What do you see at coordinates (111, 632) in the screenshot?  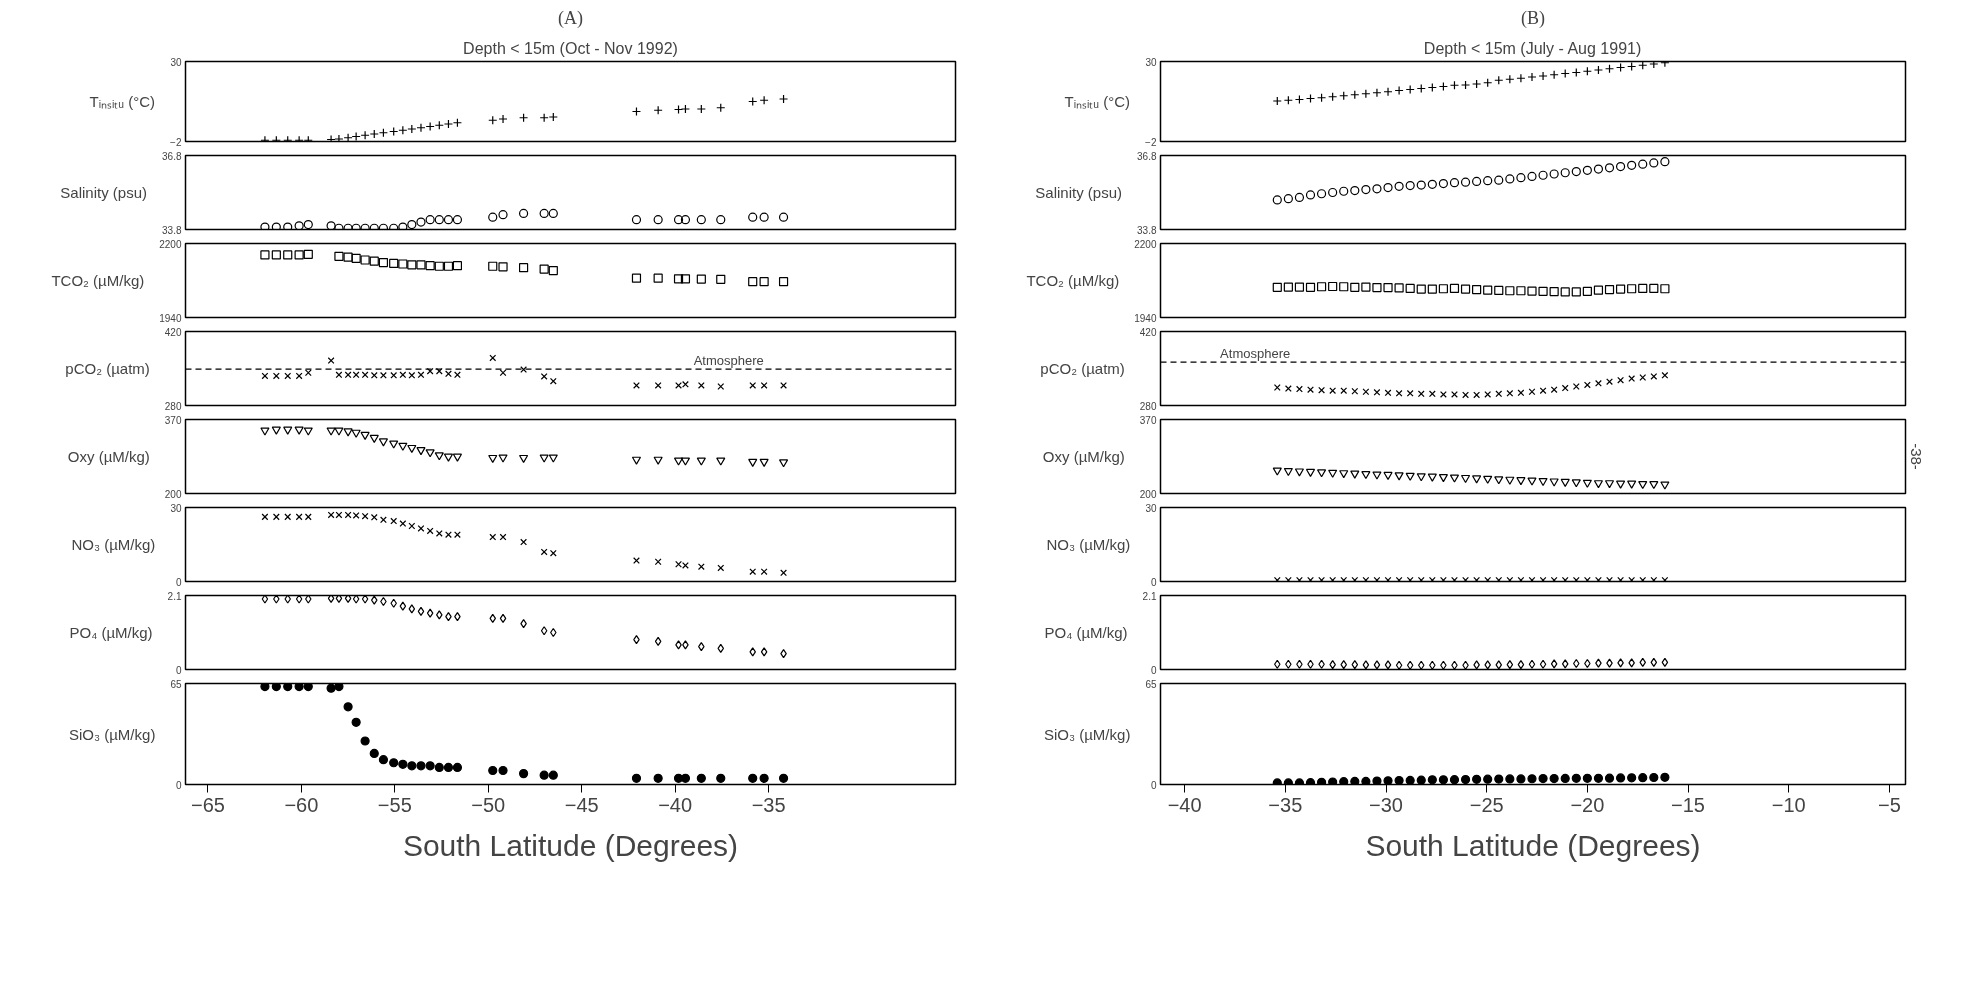 I see `y-axis-title: PO₄ (µM/kg)` at bounding box center [111, 632].